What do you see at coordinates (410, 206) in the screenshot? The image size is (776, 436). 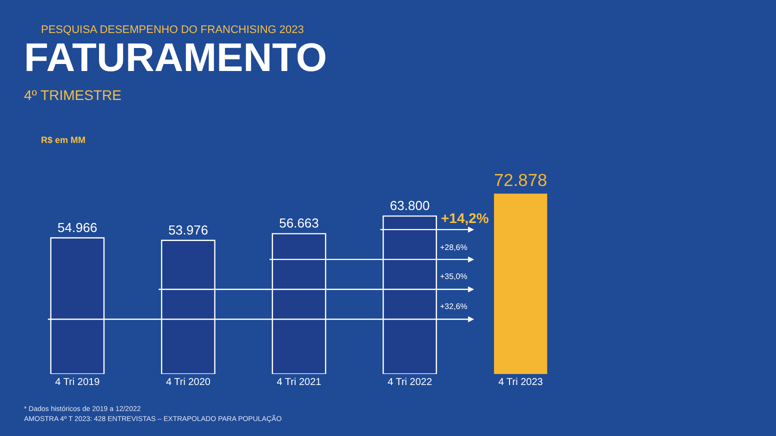 I see `data-label: 63.800` at bounding box center [410, 206].